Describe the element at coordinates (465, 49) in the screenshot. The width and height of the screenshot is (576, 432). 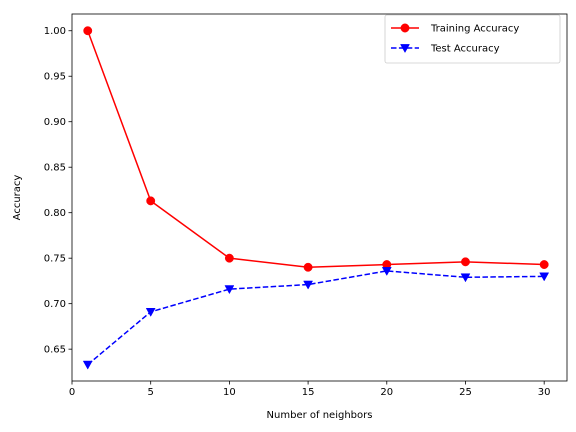
I see `legend-label: Test Accuracy` at that location.